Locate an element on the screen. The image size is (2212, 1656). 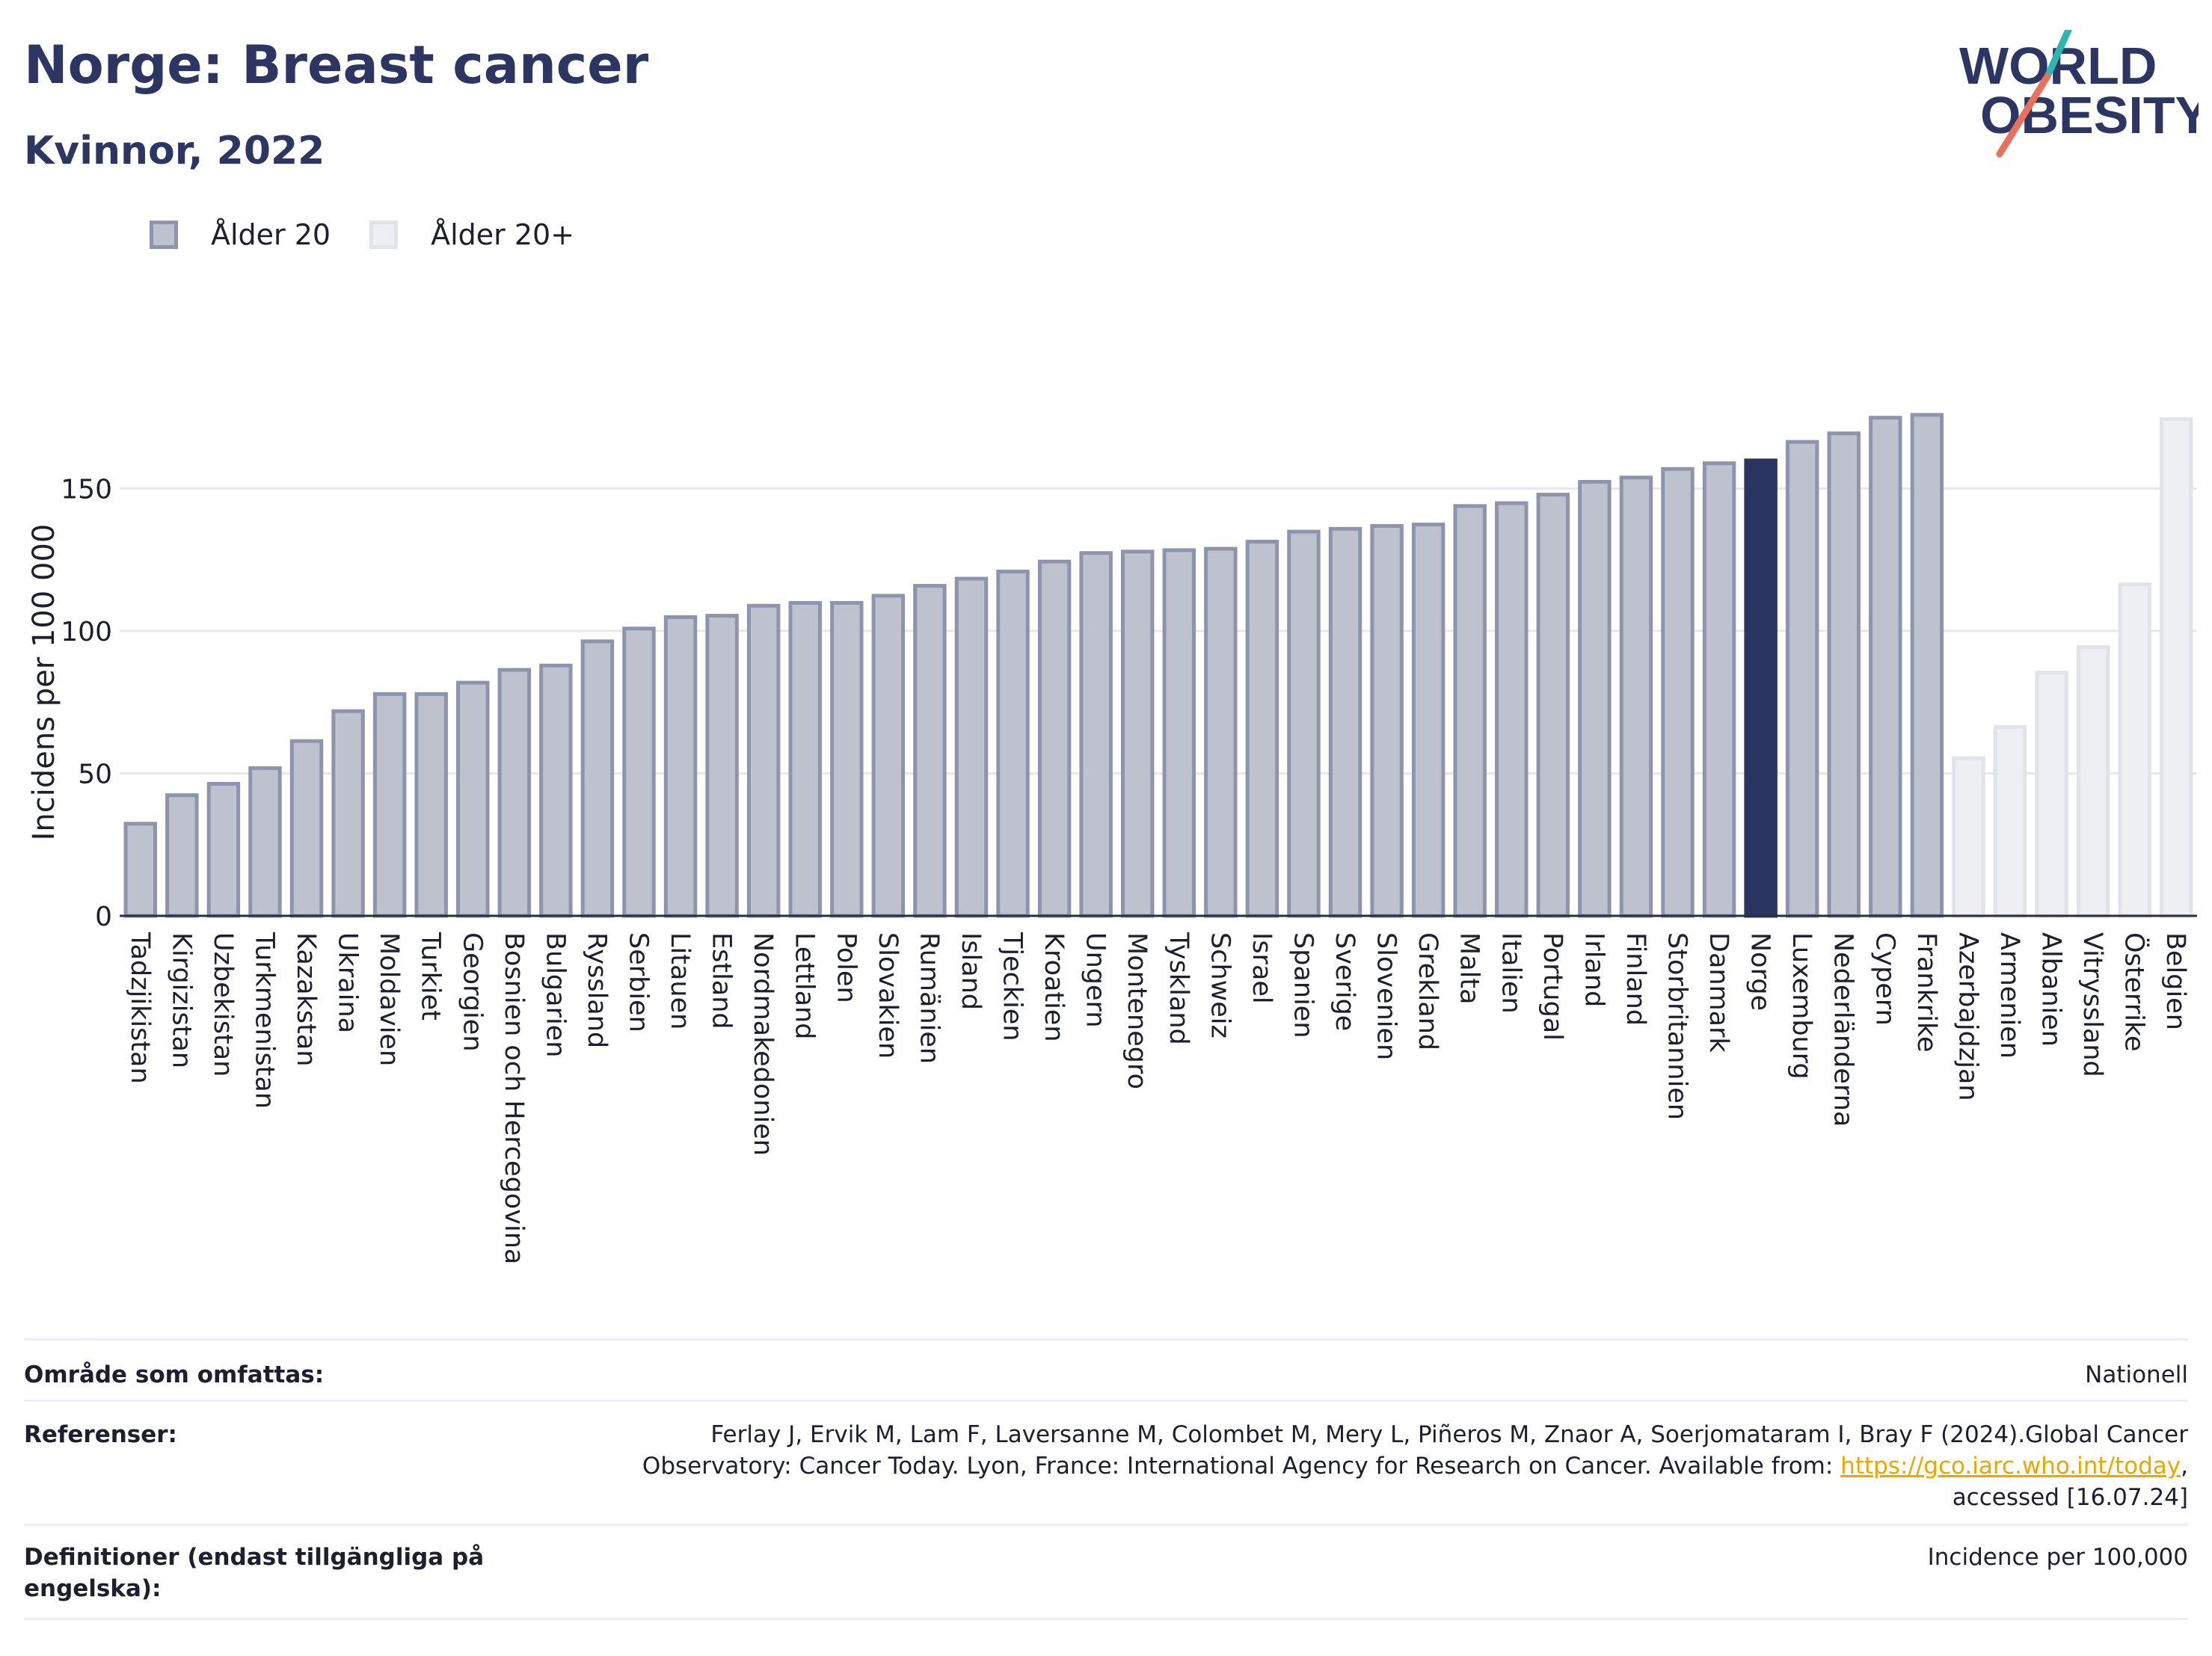
x-tick-label: Tjeckien is located at coordinates (1012, 986).